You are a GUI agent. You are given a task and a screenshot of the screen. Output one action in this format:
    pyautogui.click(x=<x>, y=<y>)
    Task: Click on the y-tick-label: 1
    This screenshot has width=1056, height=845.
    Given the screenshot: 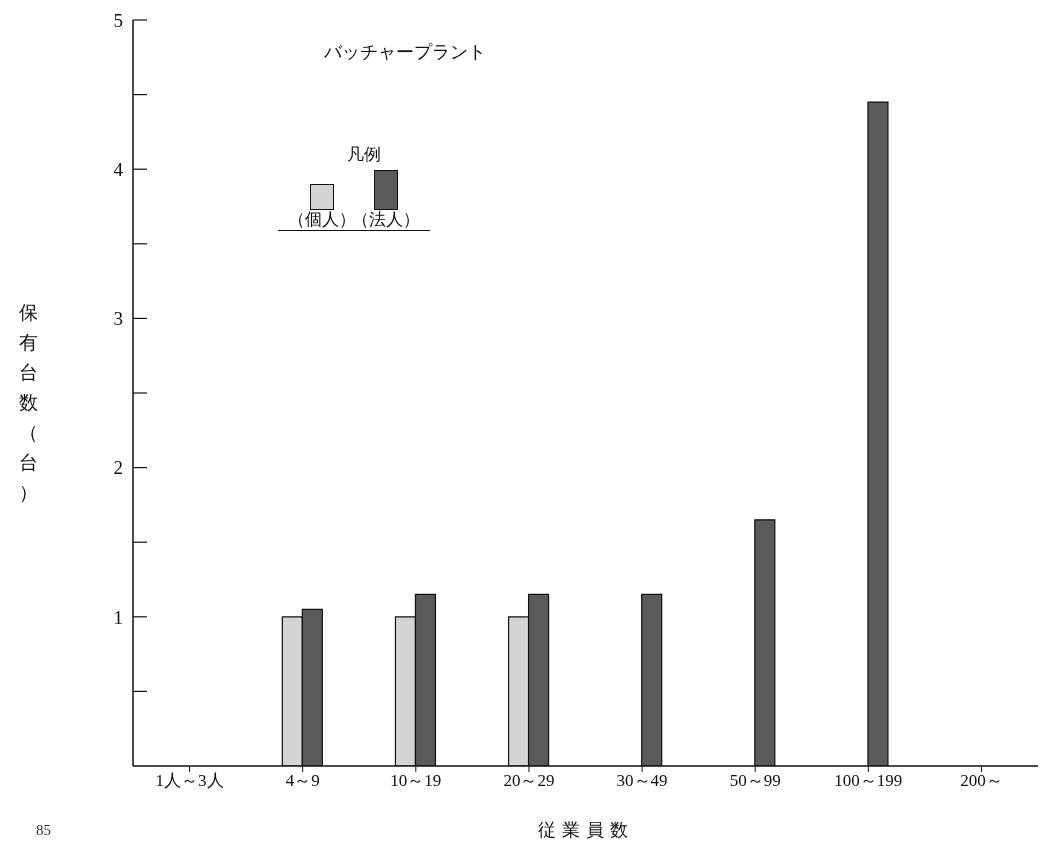 What is the action you would take?
    pyautogui.click(x=118, y=617)
    